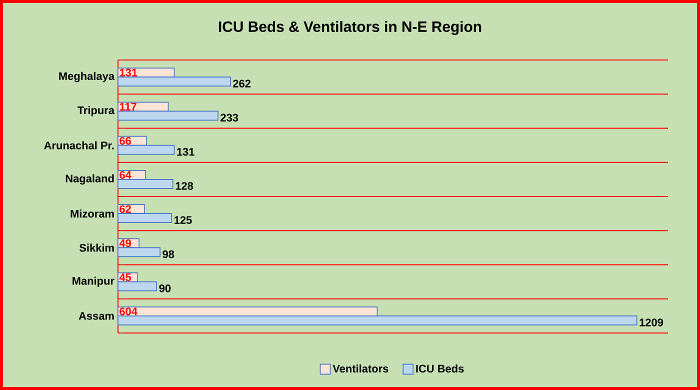  Describe the element at coordinates (96, 316) in the screenshot. I see `y-tick-label: Assam` at that location.